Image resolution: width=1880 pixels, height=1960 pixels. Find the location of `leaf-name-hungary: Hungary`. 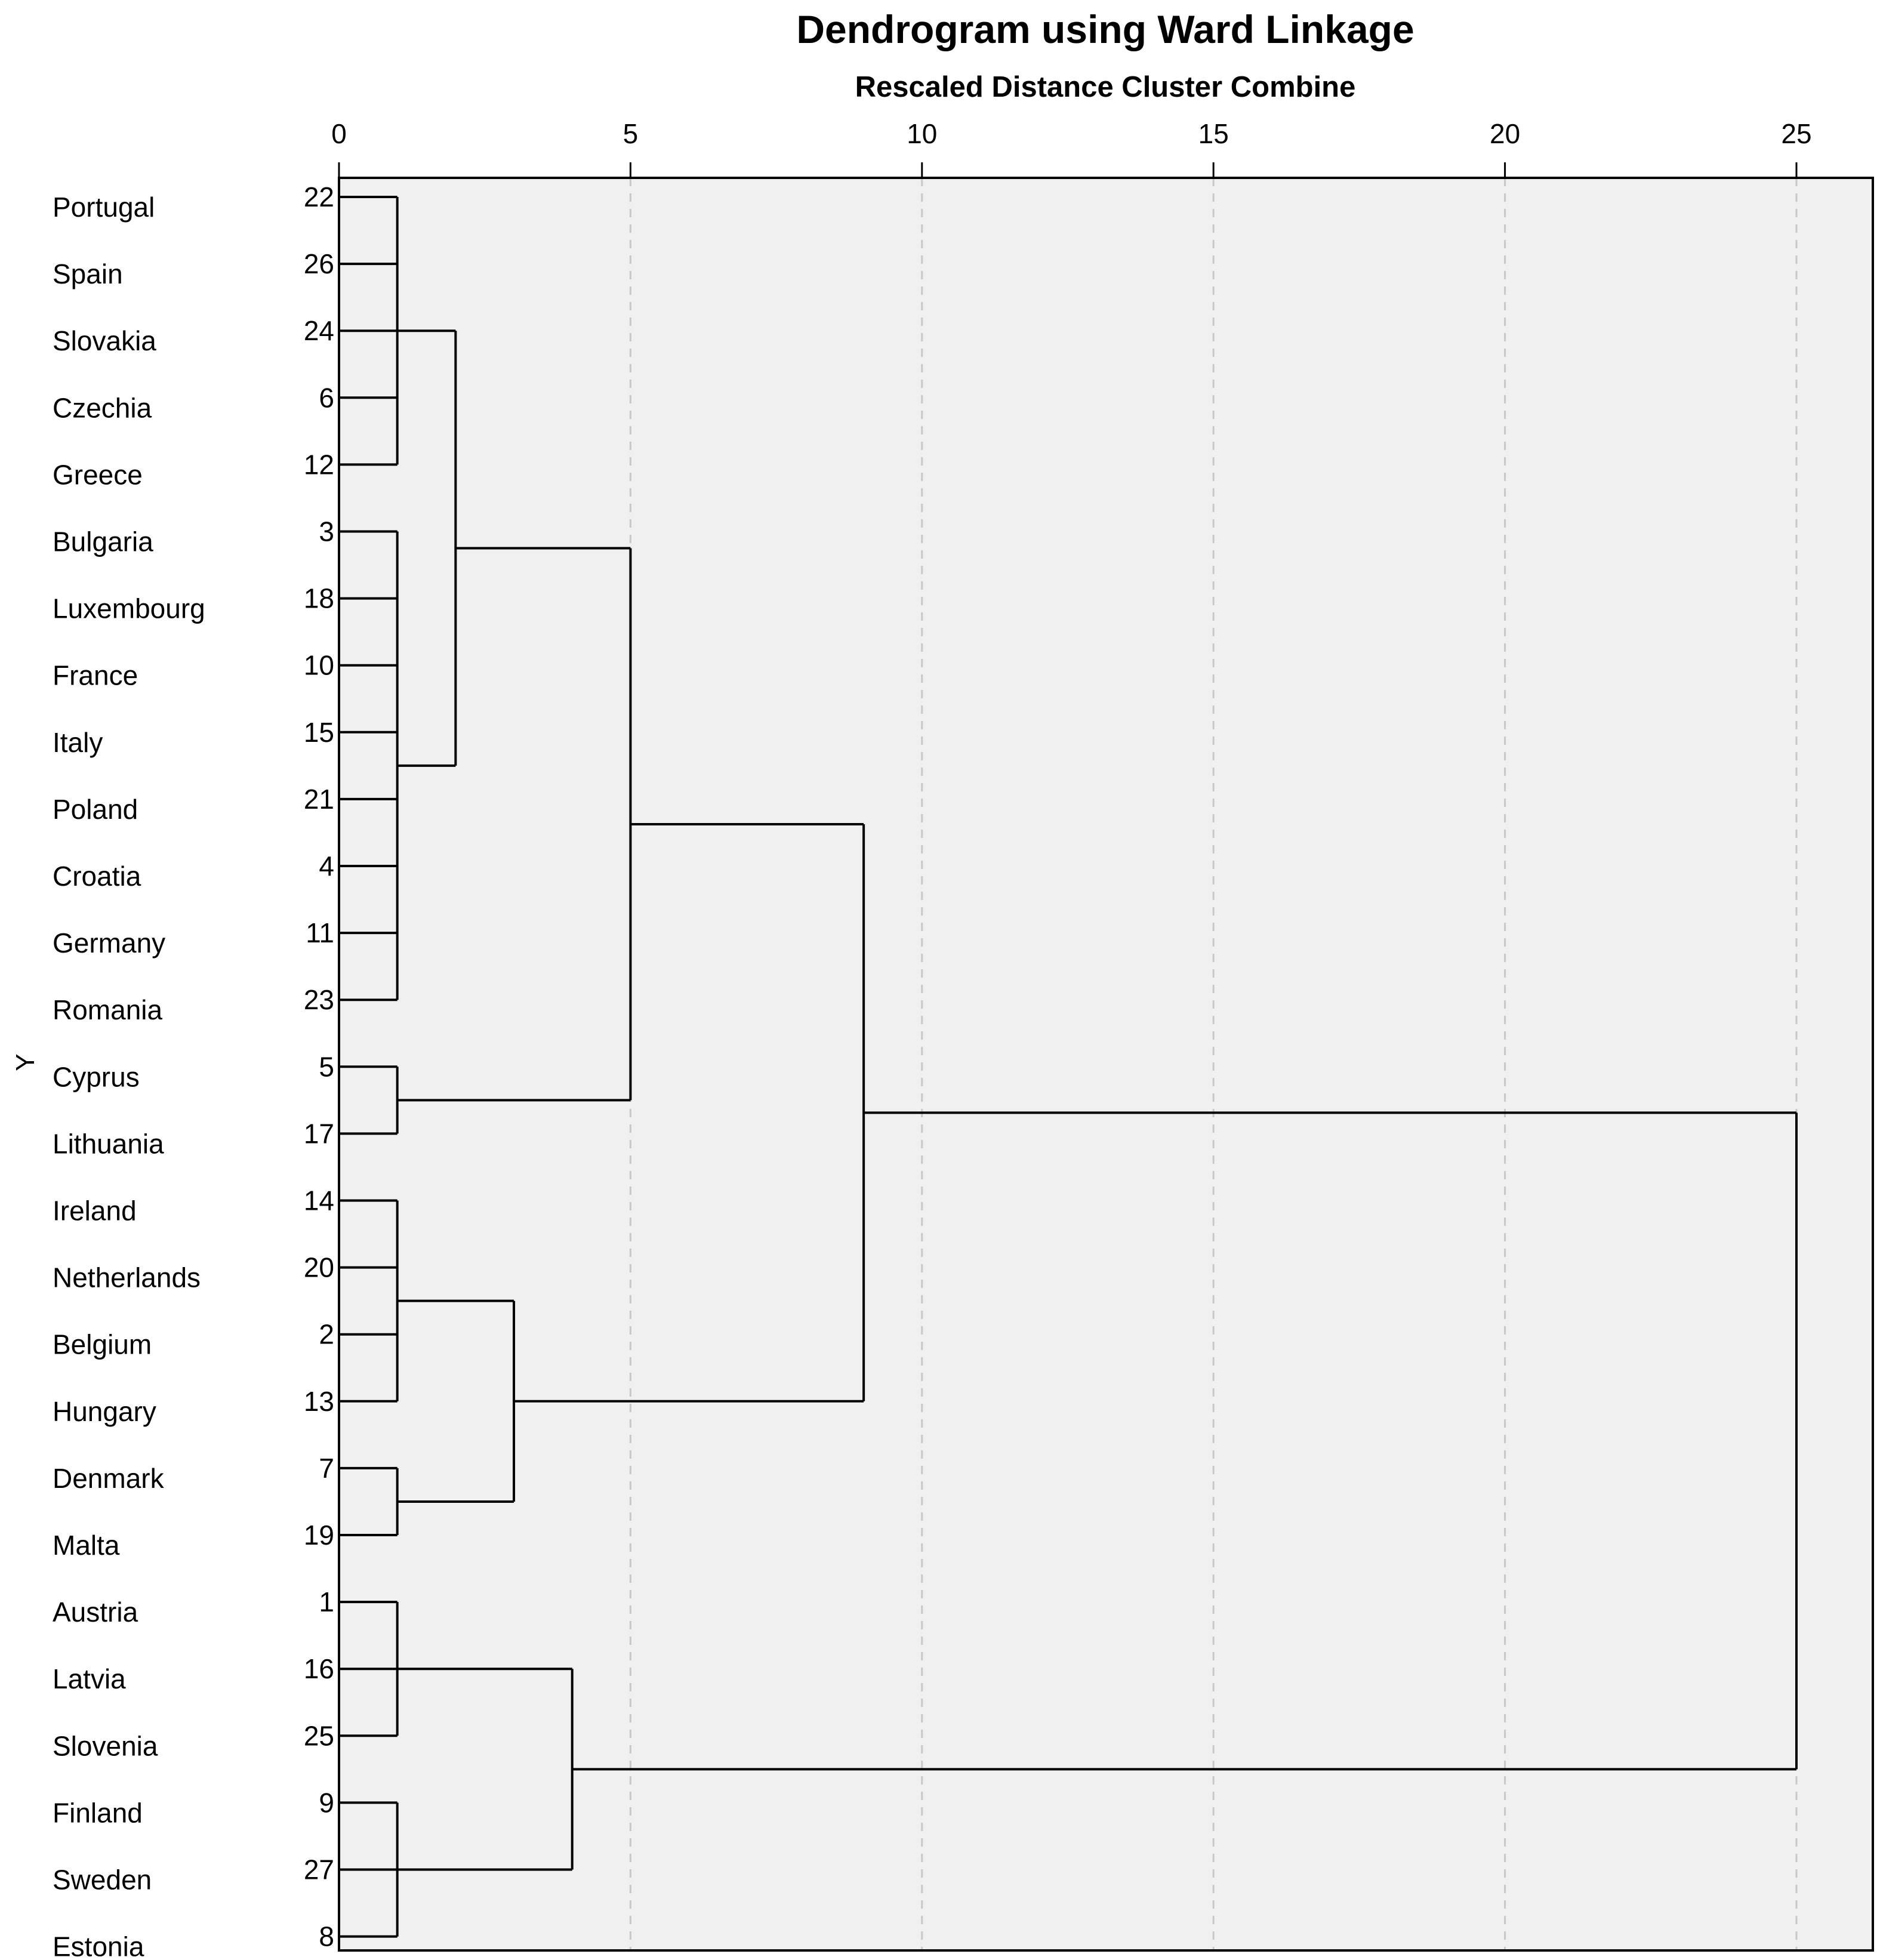

leaf-name-hungary: Hungary is located at coordinates (104, 1411).